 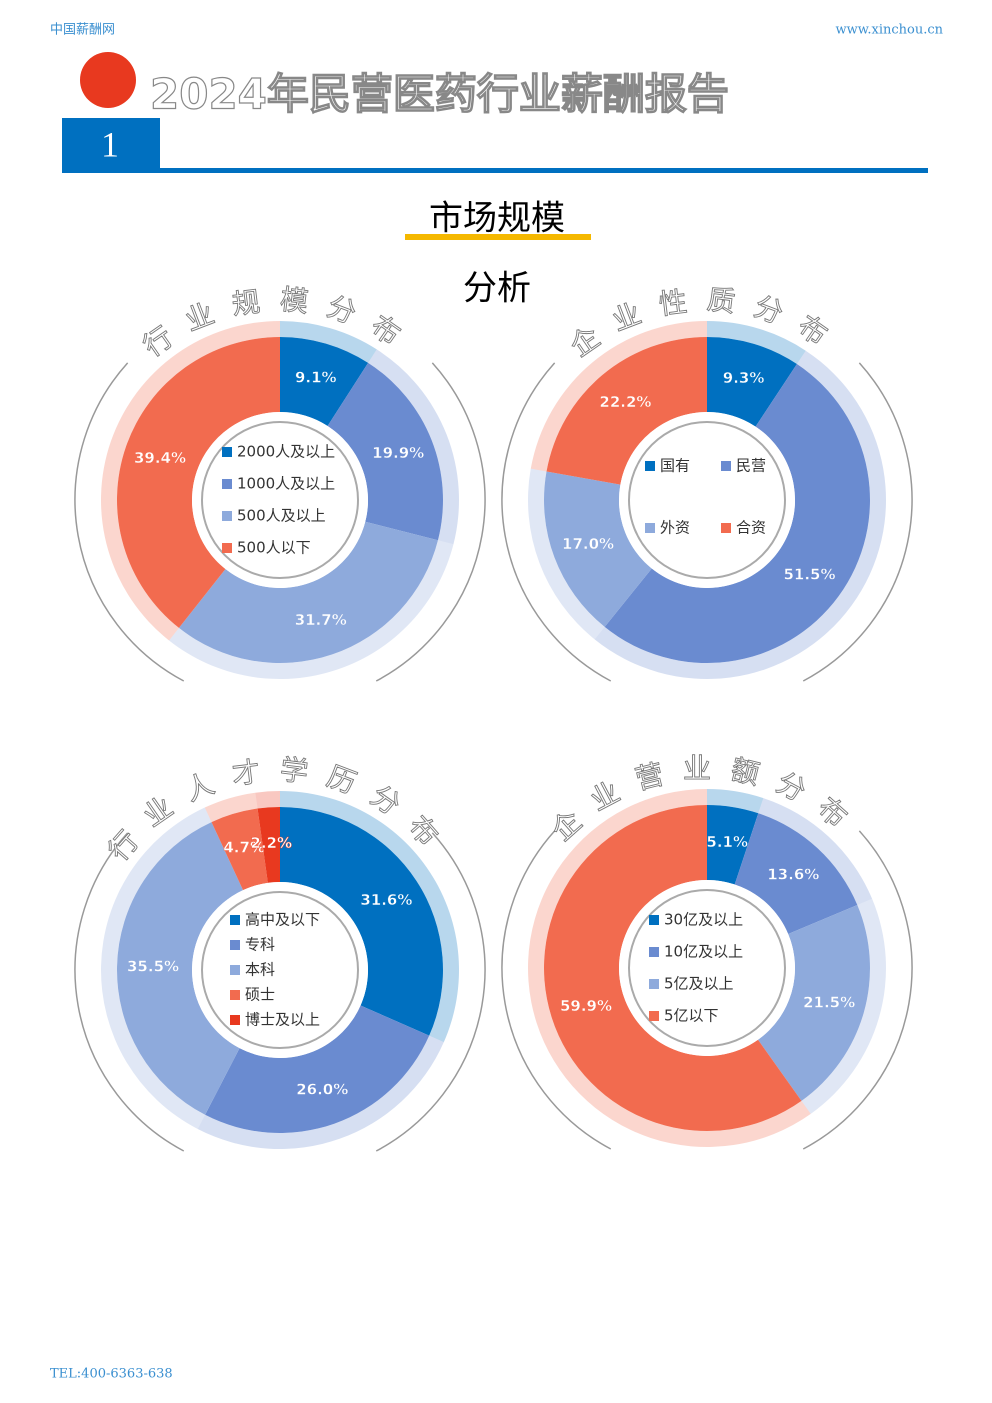 I want to click on legend-label: 合资, so click(x=751, y=528).